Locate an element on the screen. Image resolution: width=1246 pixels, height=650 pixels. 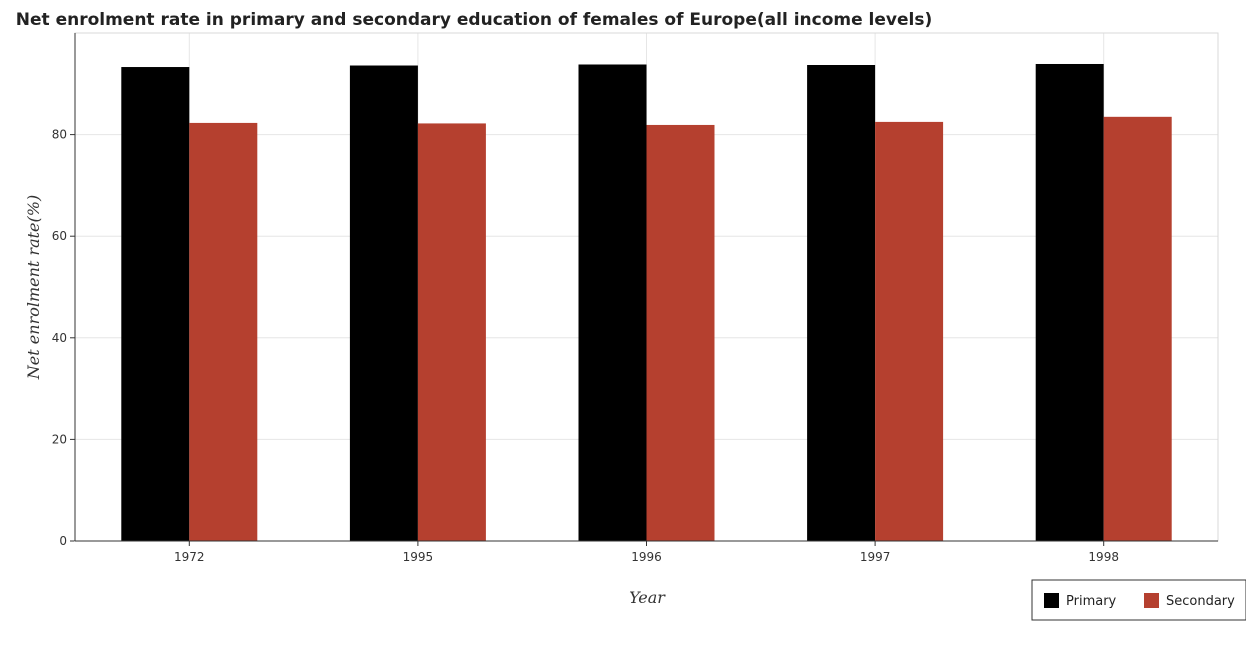
x-tick-label: 1997 is located at coordinates (875, 557).